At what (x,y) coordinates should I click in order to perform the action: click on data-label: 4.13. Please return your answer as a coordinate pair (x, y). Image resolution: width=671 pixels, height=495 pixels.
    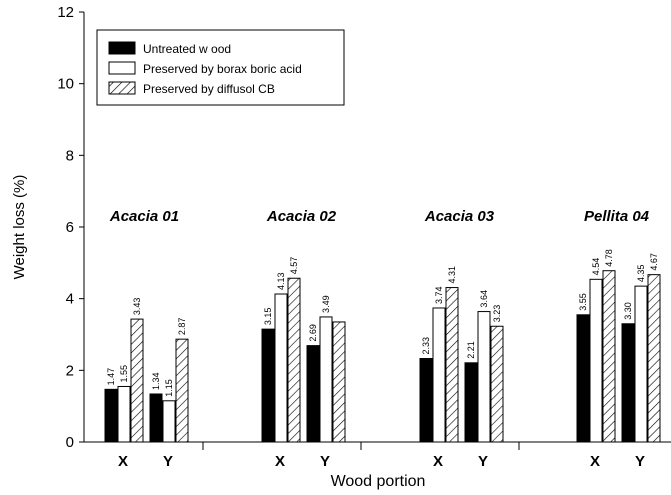
    Looking at the image, I should click on (281, 281).